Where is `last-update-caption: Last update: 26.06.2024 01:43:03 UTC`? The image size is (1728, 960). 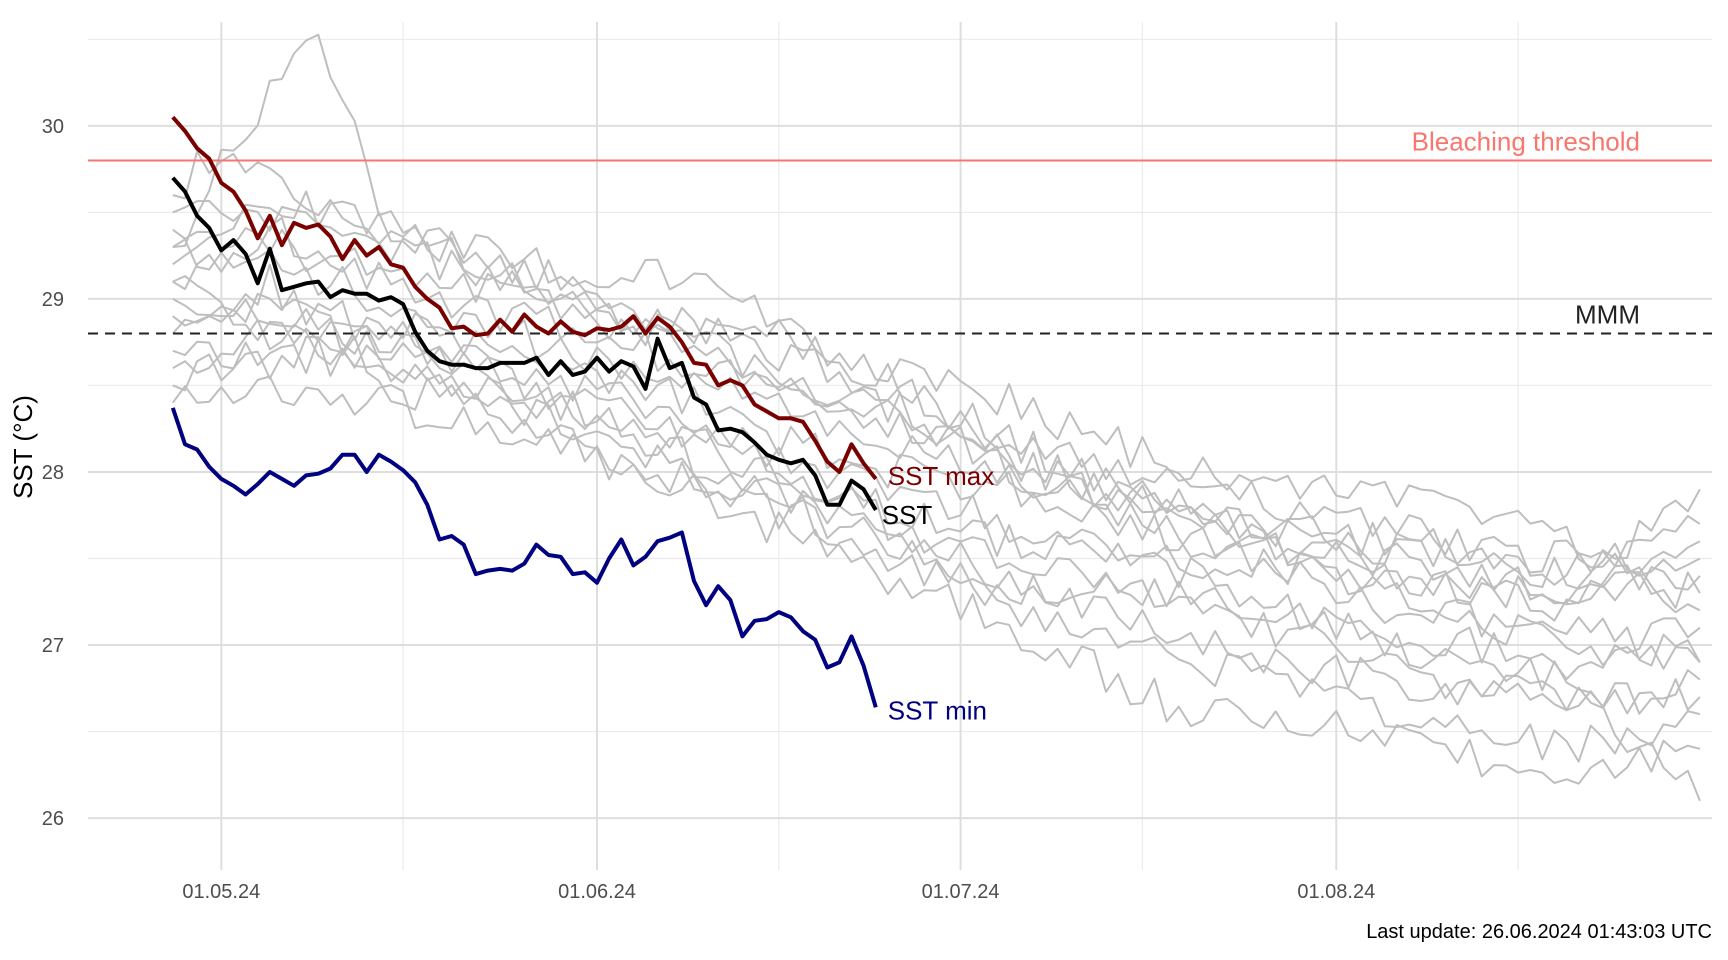 last-update-caption: Last update: 26.06.2024 01:43:03 UTC is located at coordinates (1539, 932).